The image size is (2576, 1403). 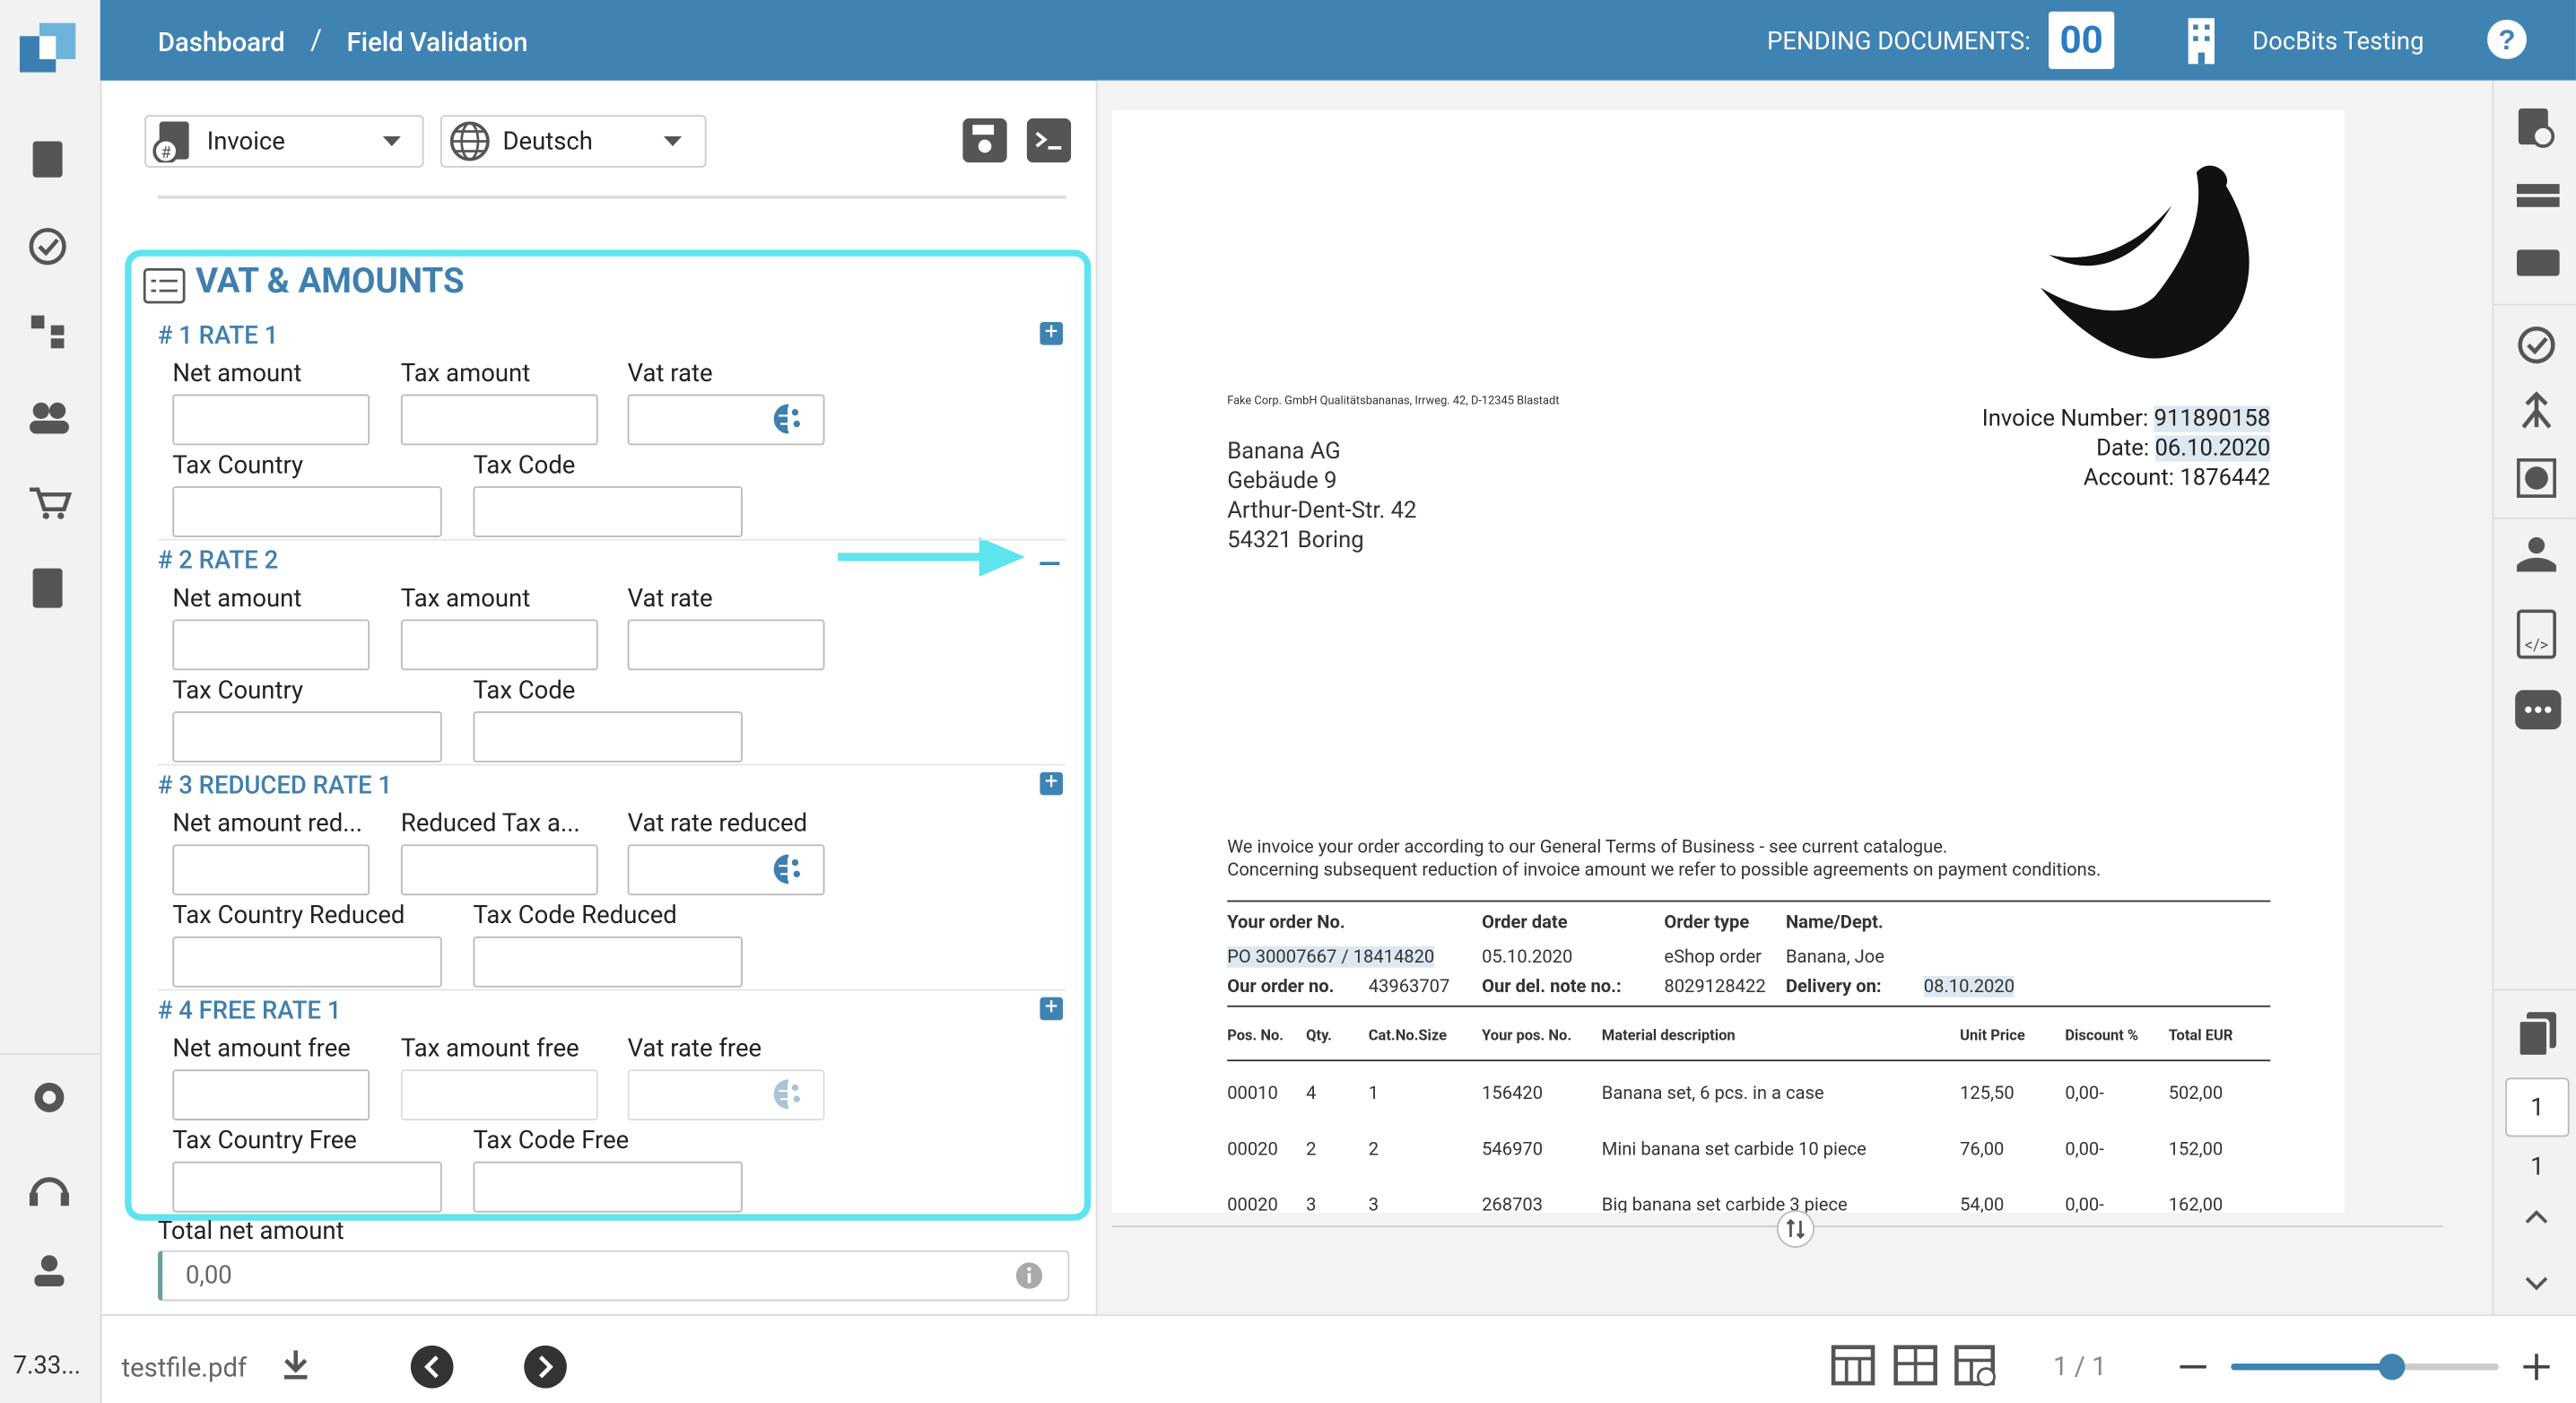 What do you see at coordinates (261, 1048) in the screenshot?
I see `field-label: Net amount free` at bounding box center [261, 1048].